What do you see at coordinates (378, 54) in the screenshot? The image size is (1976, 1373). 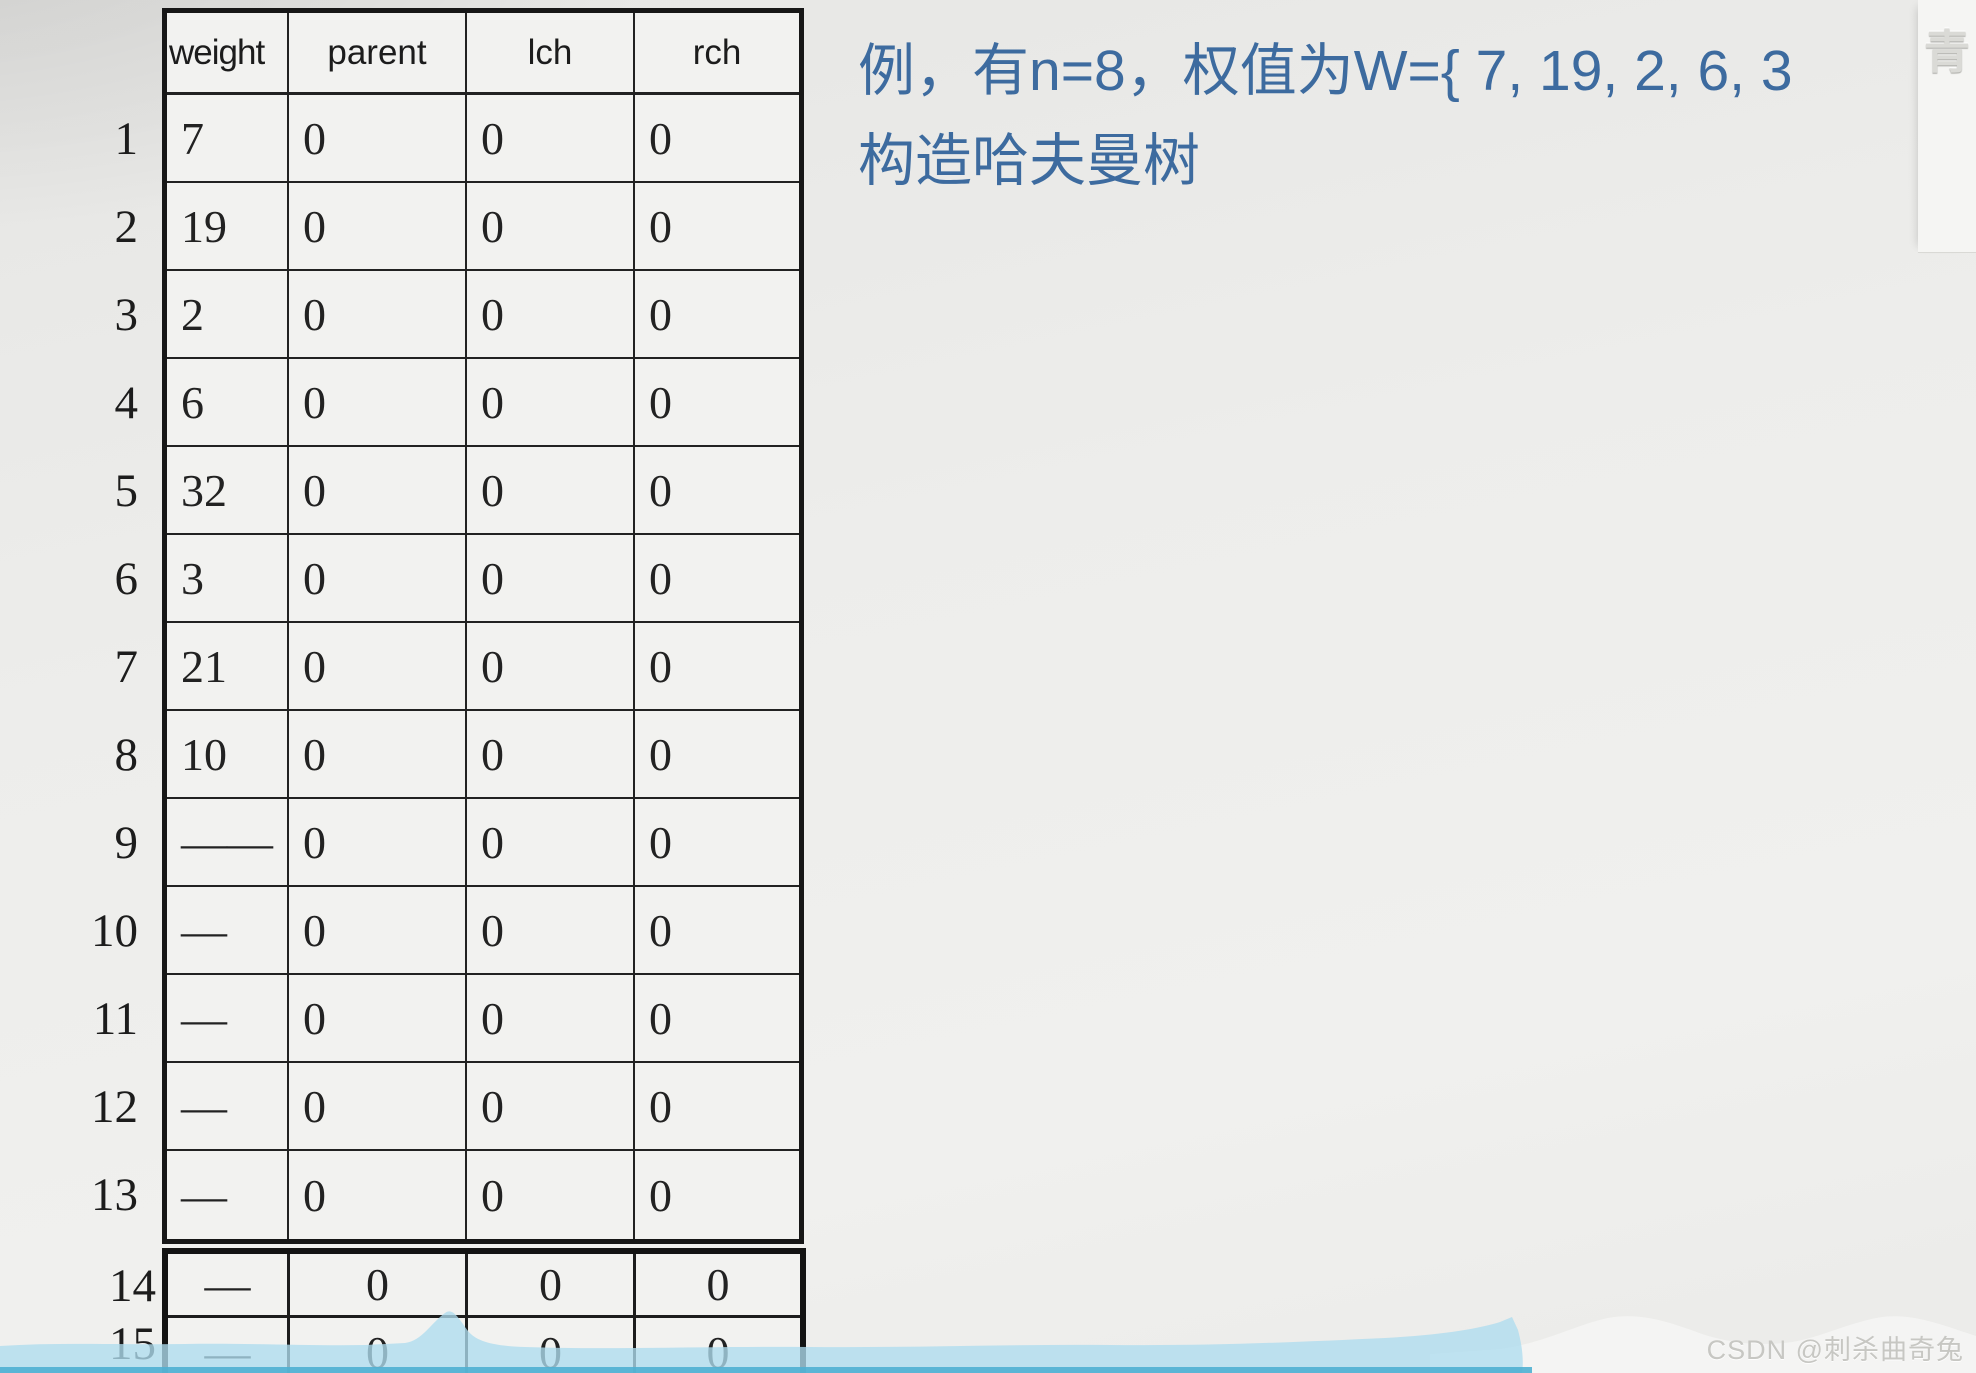 I see `header-parent: parent` at bounding box center [378, 54].